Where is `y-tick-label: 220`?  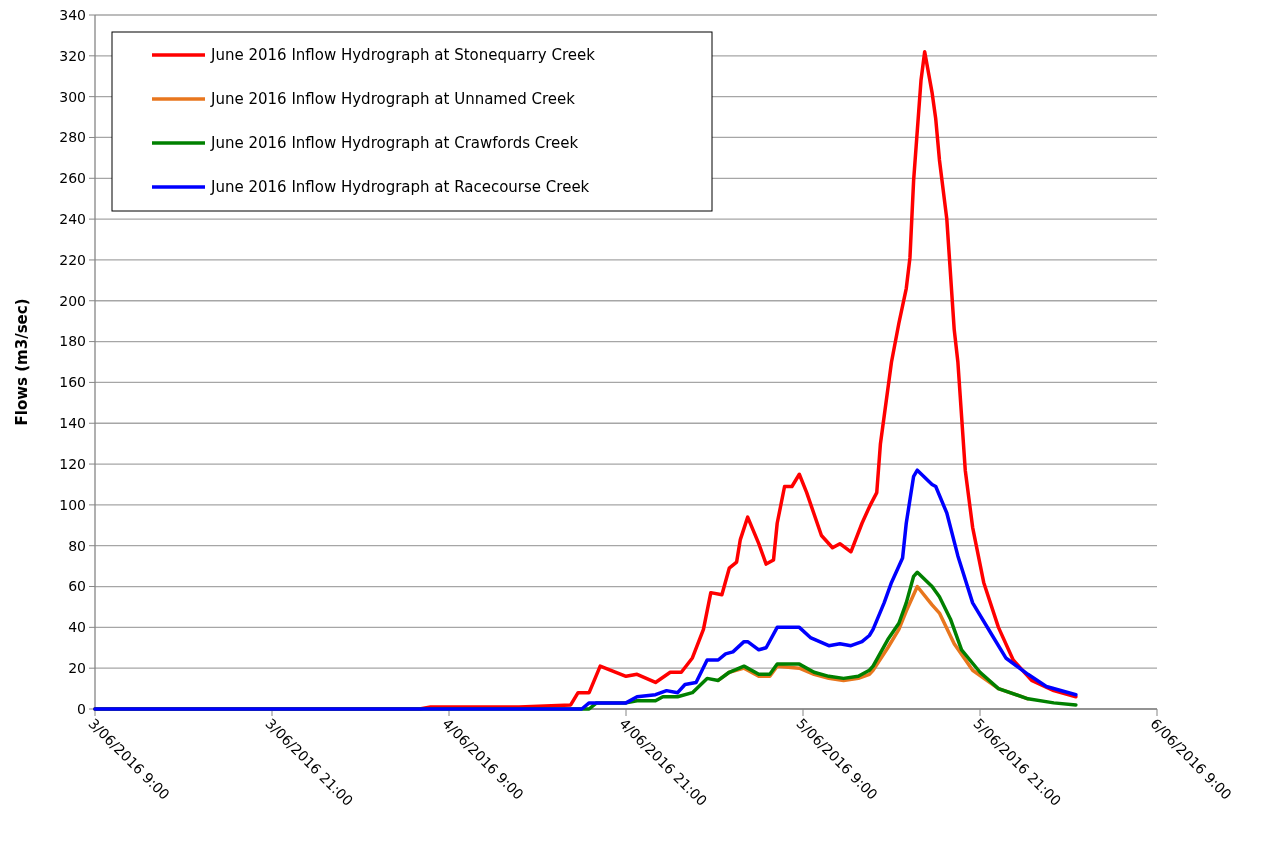
y-tick-label: 220 is located at coordinates (72, 259).